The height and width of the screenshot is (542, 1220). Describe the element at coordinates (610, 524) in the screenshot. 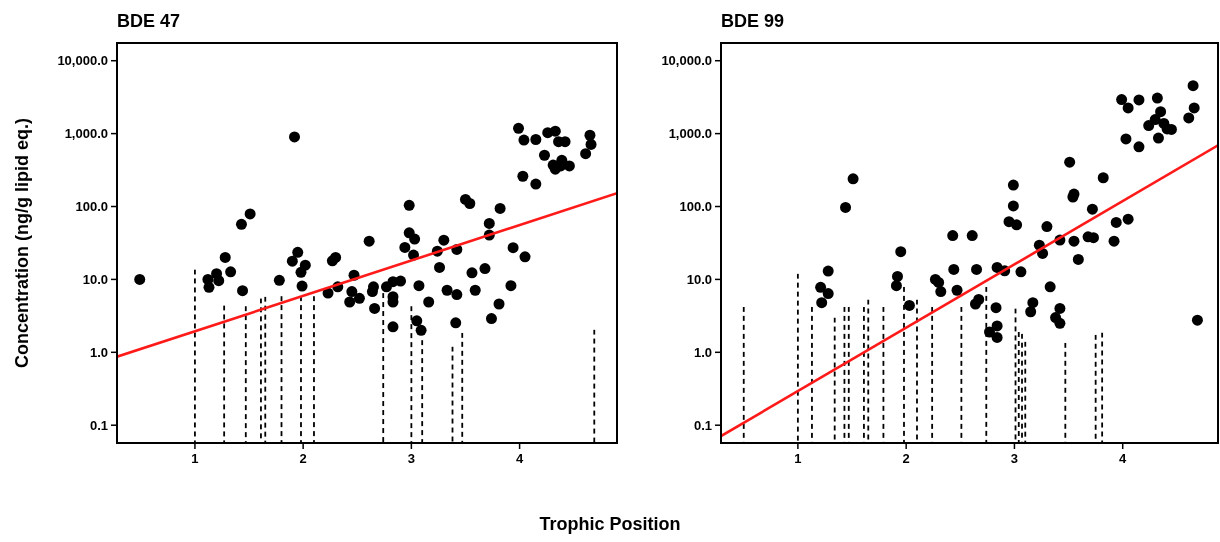

I see `x-axis-title: Trophic Position` at that location.